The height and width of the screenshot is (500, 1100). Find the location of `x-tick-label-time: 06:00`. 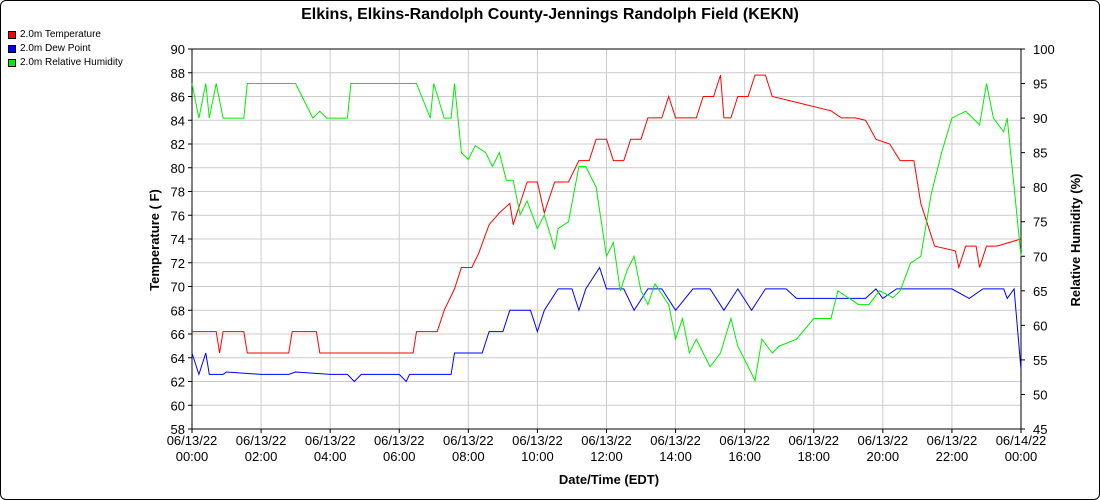

x-tick-label-time: 06:00 is located at coordinates (399, 456).